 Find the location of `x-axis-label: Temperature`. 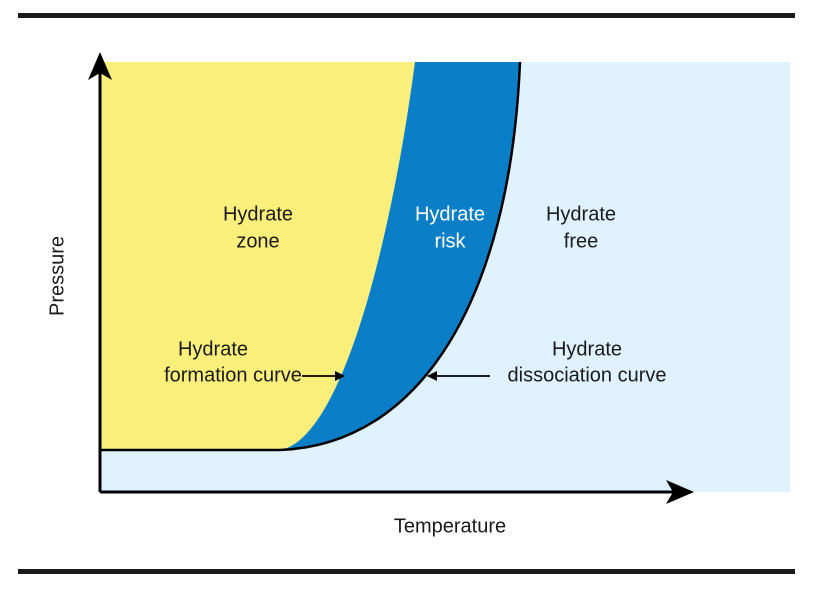

x-axis-label: Temperature is located at coordinates (450, 526).